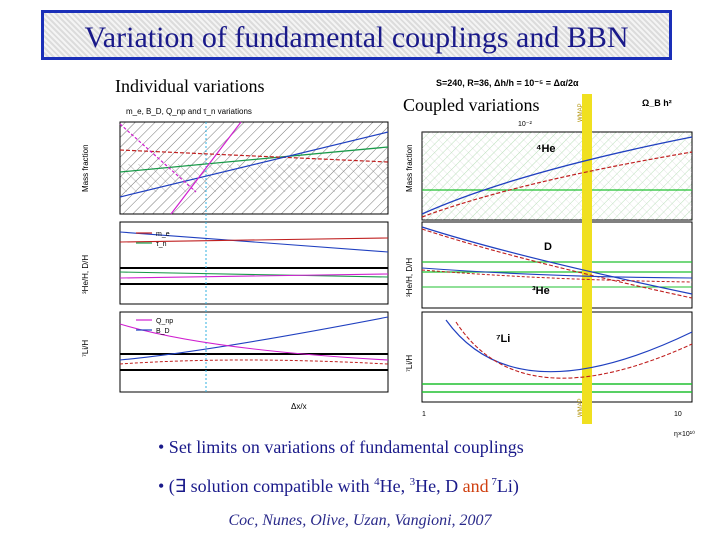 The width and height of the screenshot is (720, 540). Describe the element at coordinates (546, 149) in the screenshot. I see `label-he4: ⁴He` at that location.